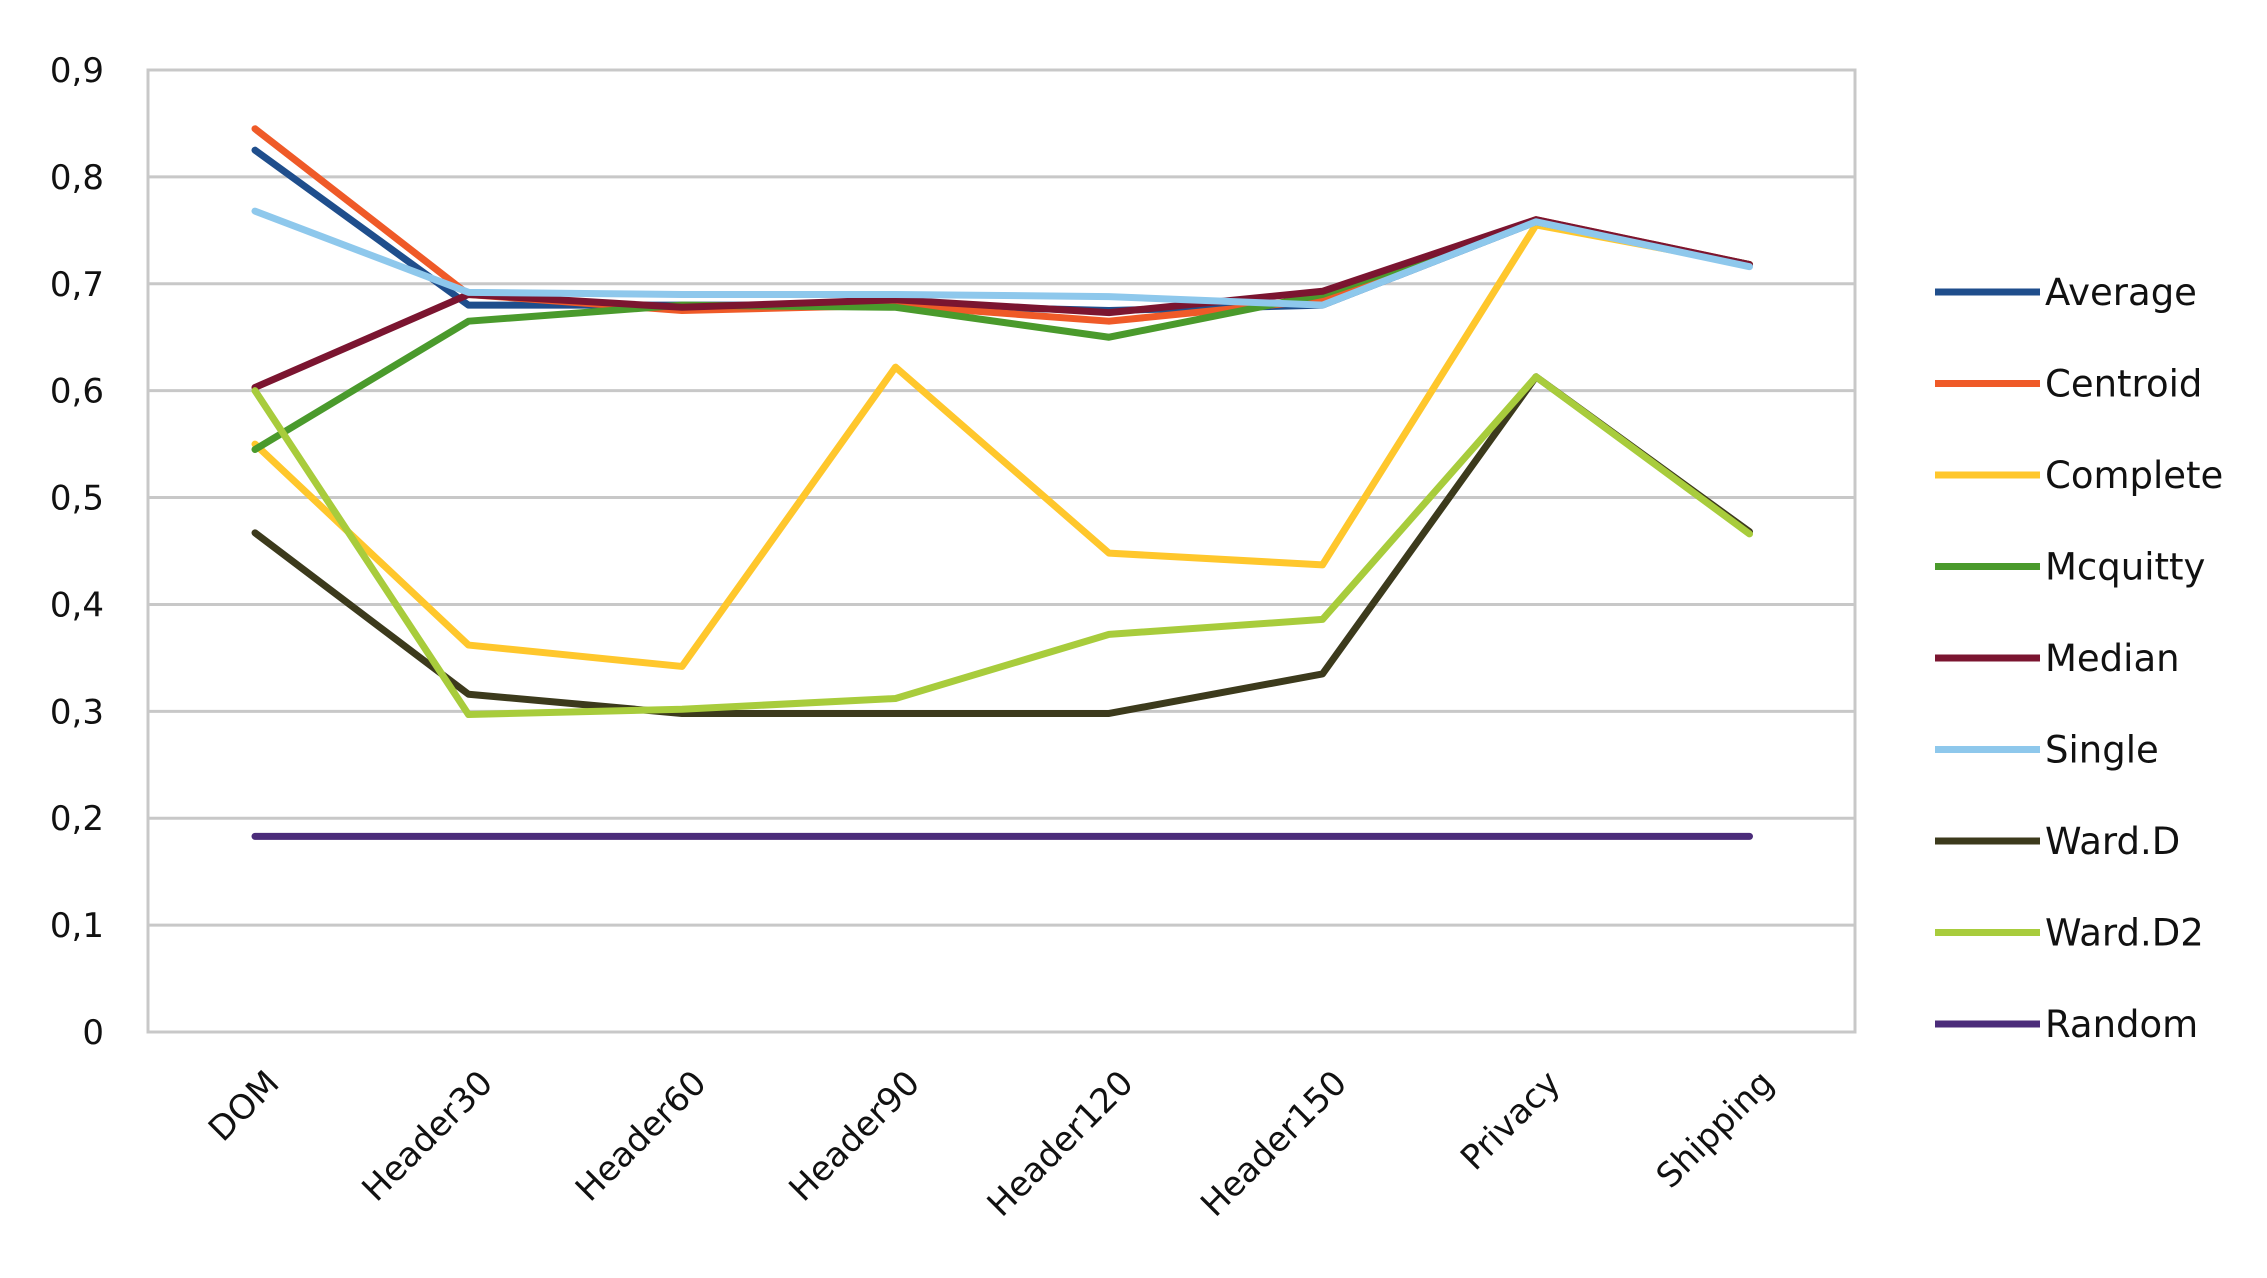  I want to click on legend-item: Single, so click(2047, 750).